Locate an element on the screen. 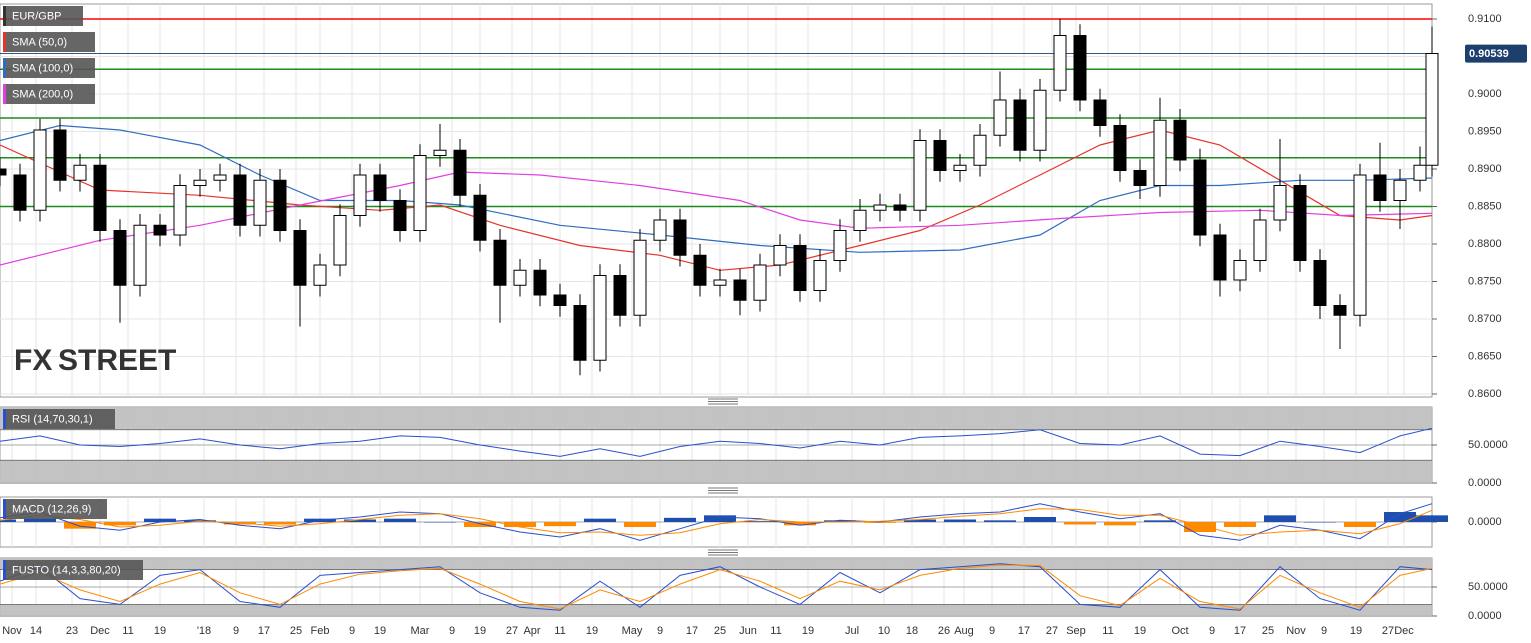  legend-label: MACD (12,26,9) is located at coordinates (51, 509).